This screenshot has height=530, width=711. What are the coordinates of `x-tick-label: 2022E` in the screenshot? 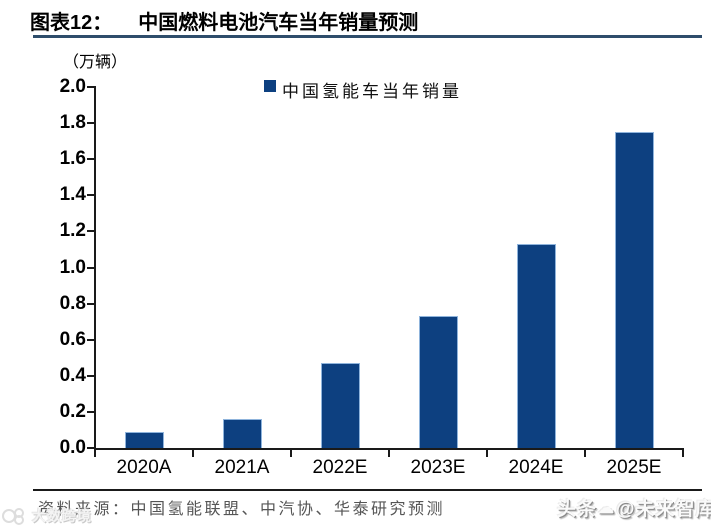 It's located at (340, 467).